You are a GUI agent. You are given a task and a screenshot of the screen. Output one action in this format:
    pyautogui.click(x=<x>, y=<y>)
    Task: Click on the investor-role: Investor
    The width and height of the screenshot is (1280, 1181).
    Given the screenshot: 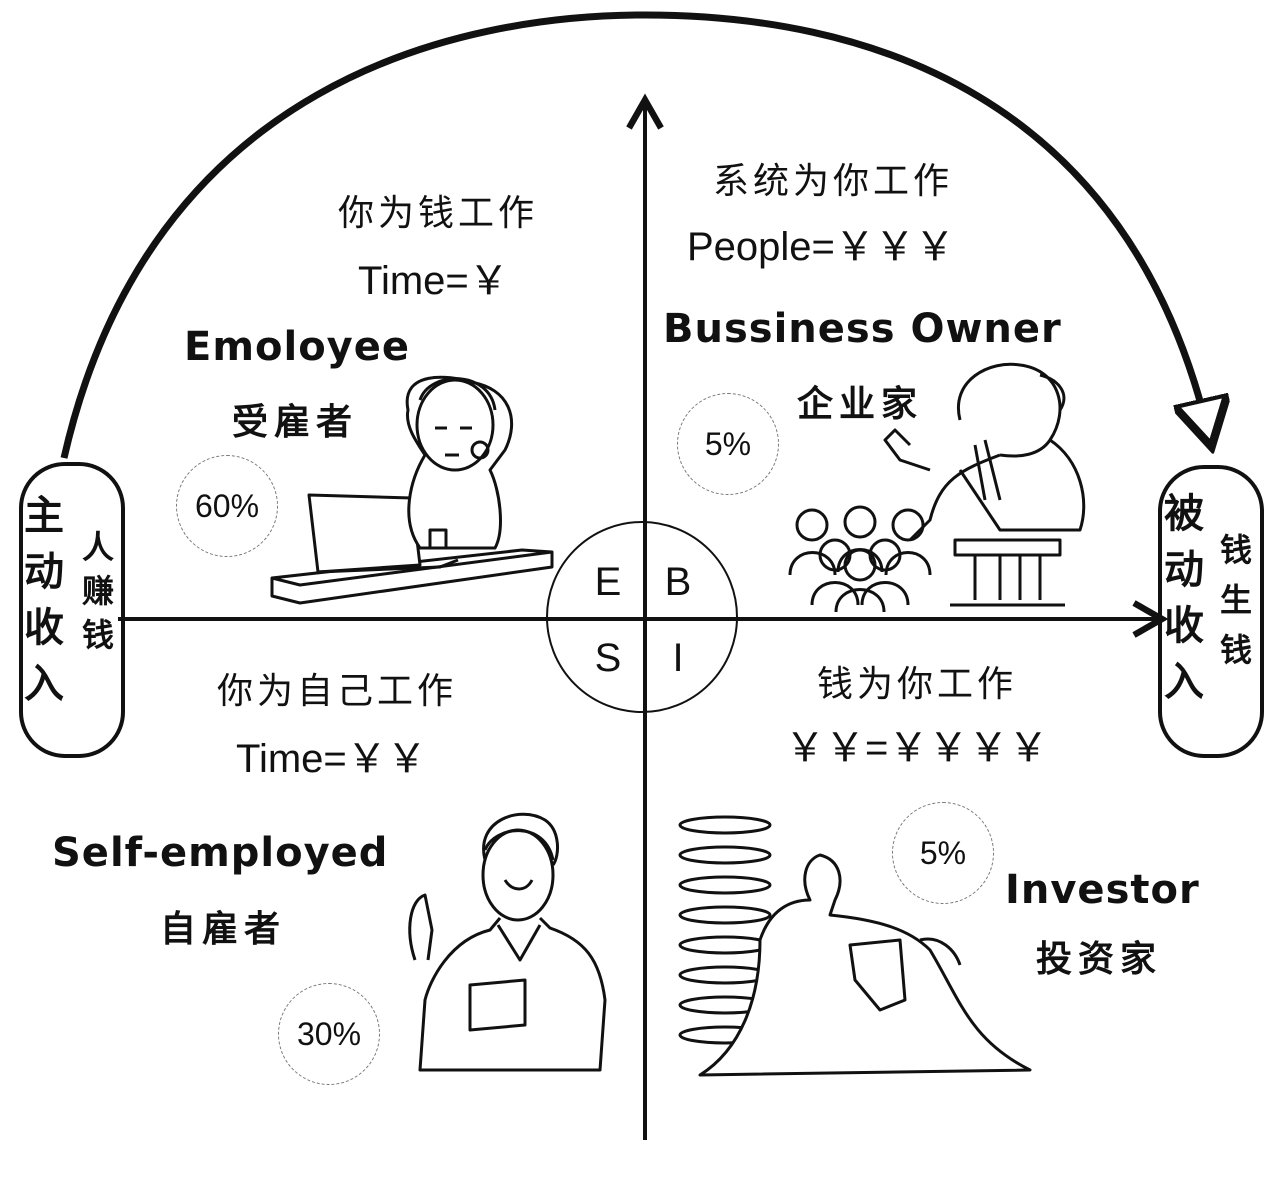 What is the action you would take?
    pyautogui.click(x=1102, y=890)
    